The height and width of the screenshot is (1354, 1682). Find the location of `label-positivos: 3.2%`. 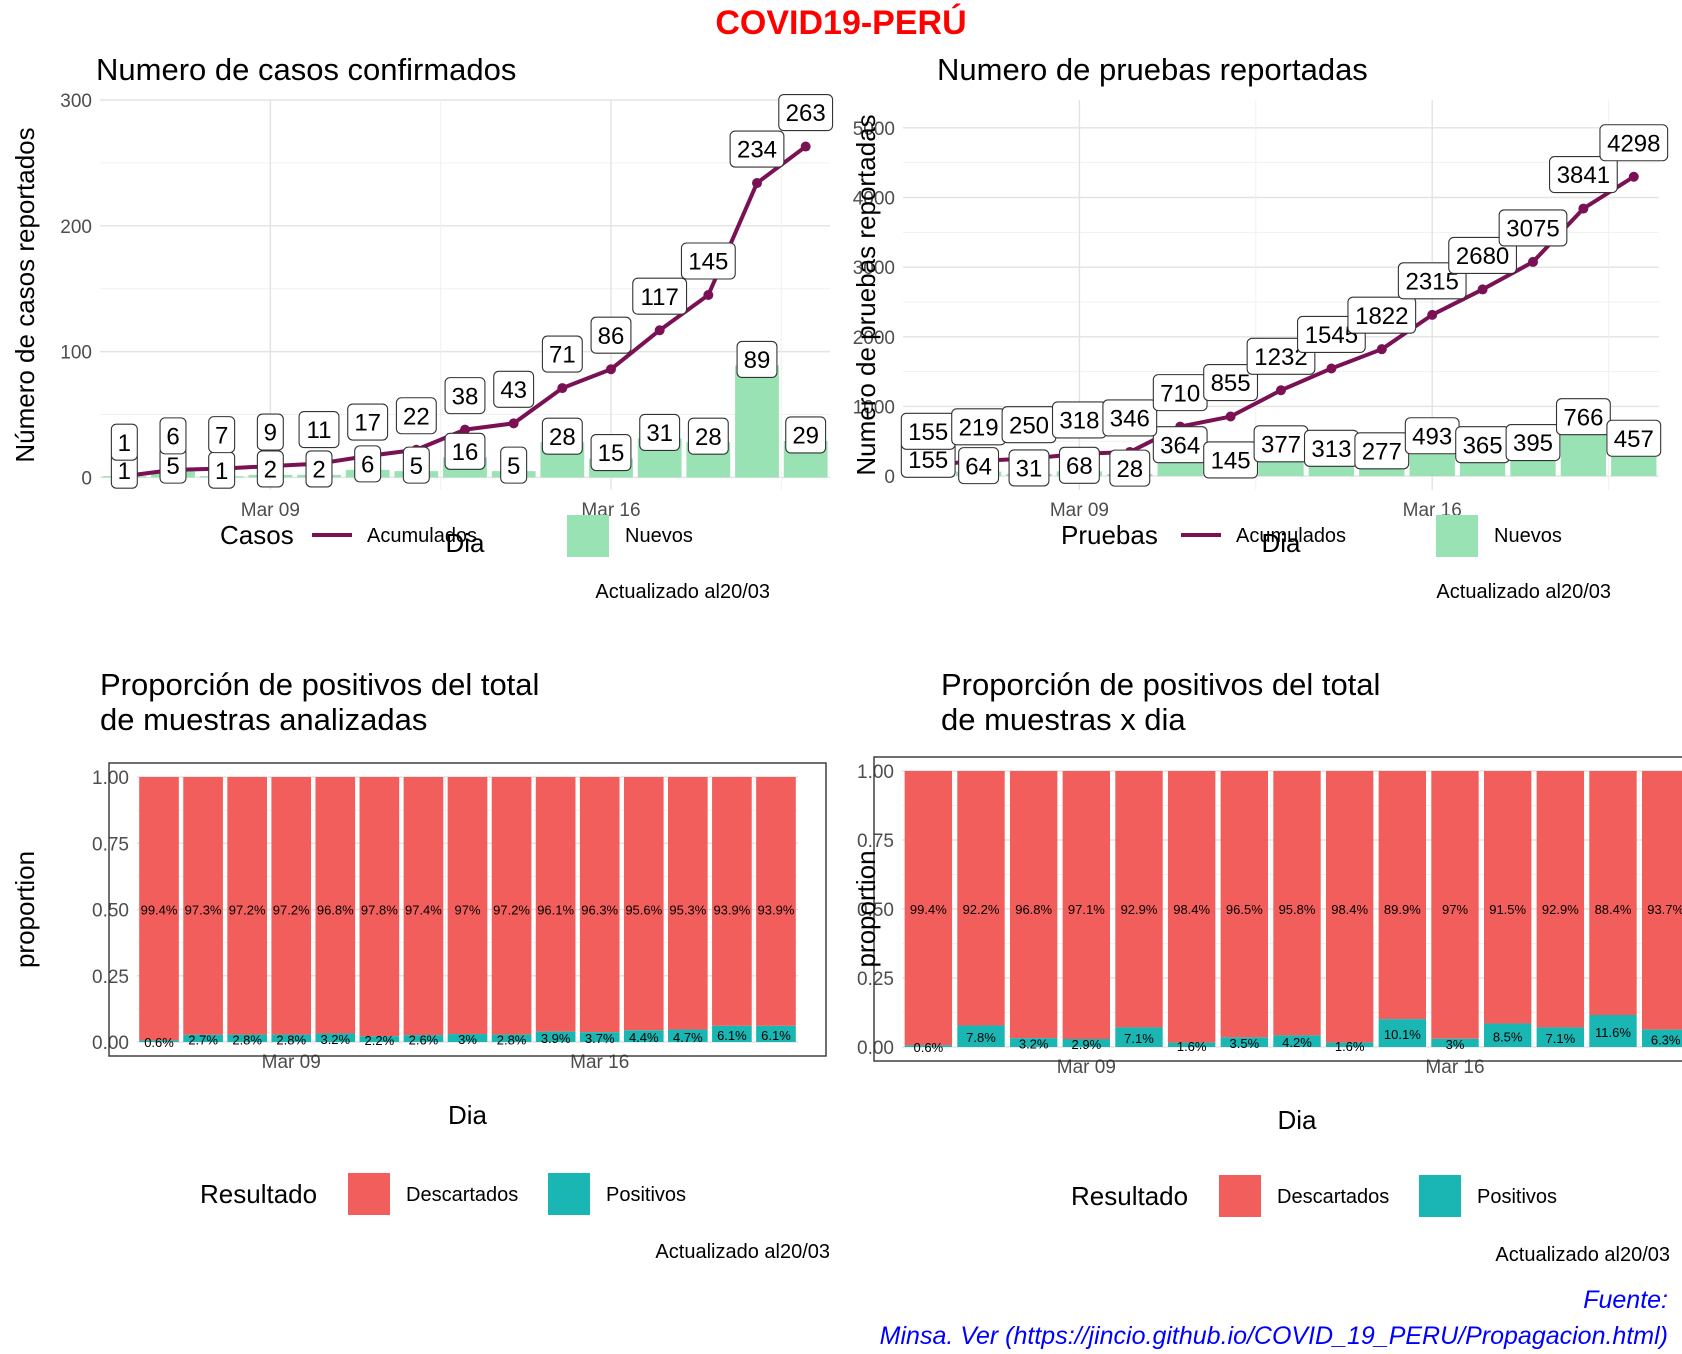

label-positivos: 3.2% is located at coordinates (335, 1039).